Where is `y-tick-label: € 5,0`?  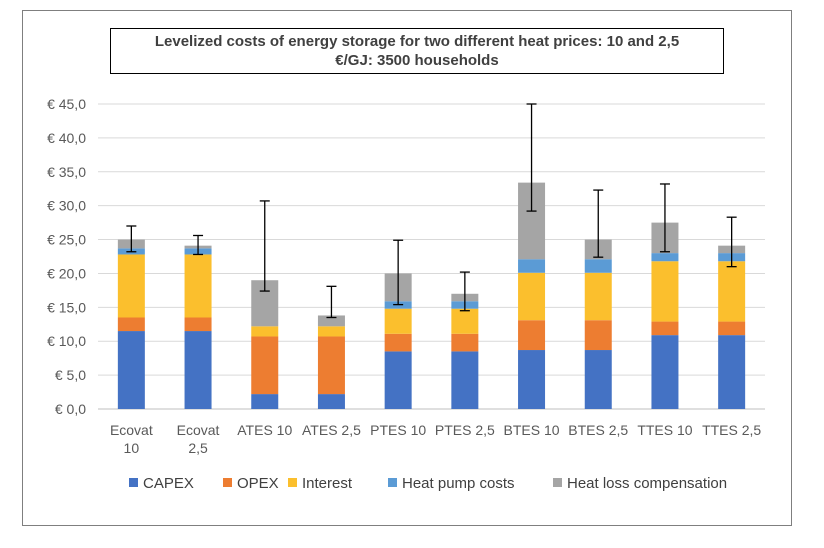
y-tick-label: € 5,0 is located at coordinates (70, 375).